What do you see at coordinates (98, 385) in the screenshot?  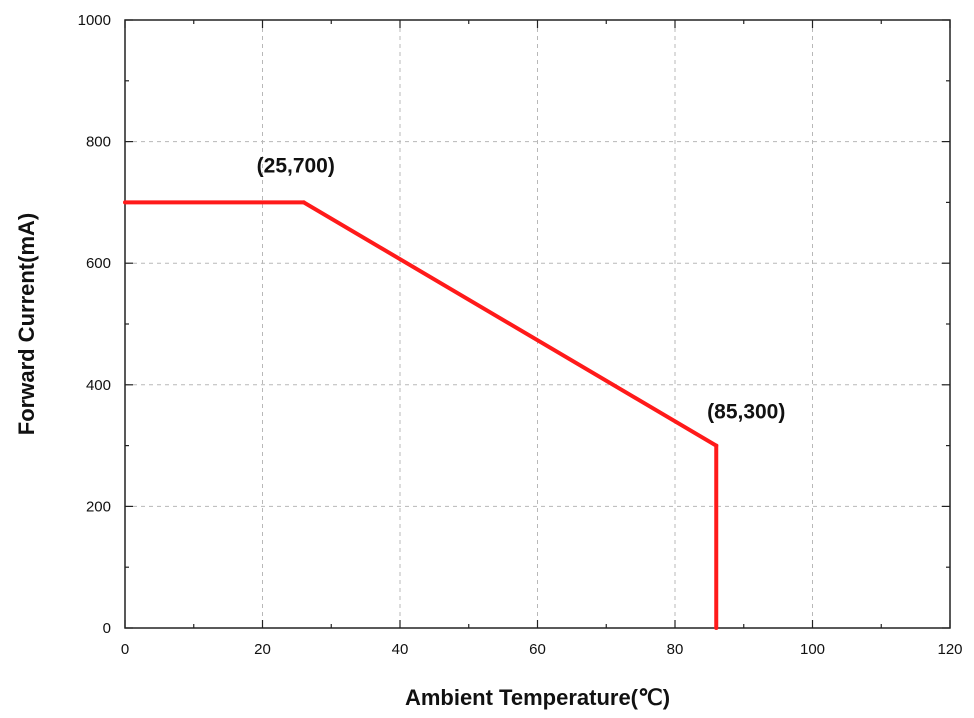 I see `y-tick-label: 400` at bounding box center [98, 385].